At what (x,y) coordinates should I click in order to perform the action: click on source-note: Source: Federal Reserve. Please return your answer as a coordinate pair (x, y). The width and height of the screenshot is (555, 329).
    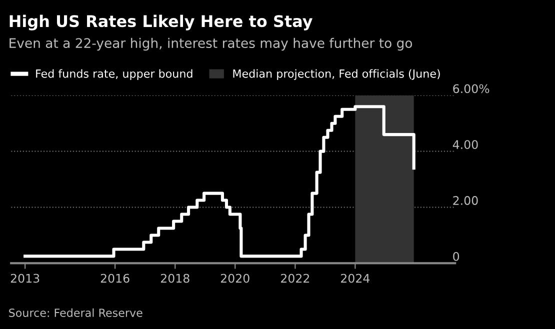
    Looking at the image, I should click on (75, 312).